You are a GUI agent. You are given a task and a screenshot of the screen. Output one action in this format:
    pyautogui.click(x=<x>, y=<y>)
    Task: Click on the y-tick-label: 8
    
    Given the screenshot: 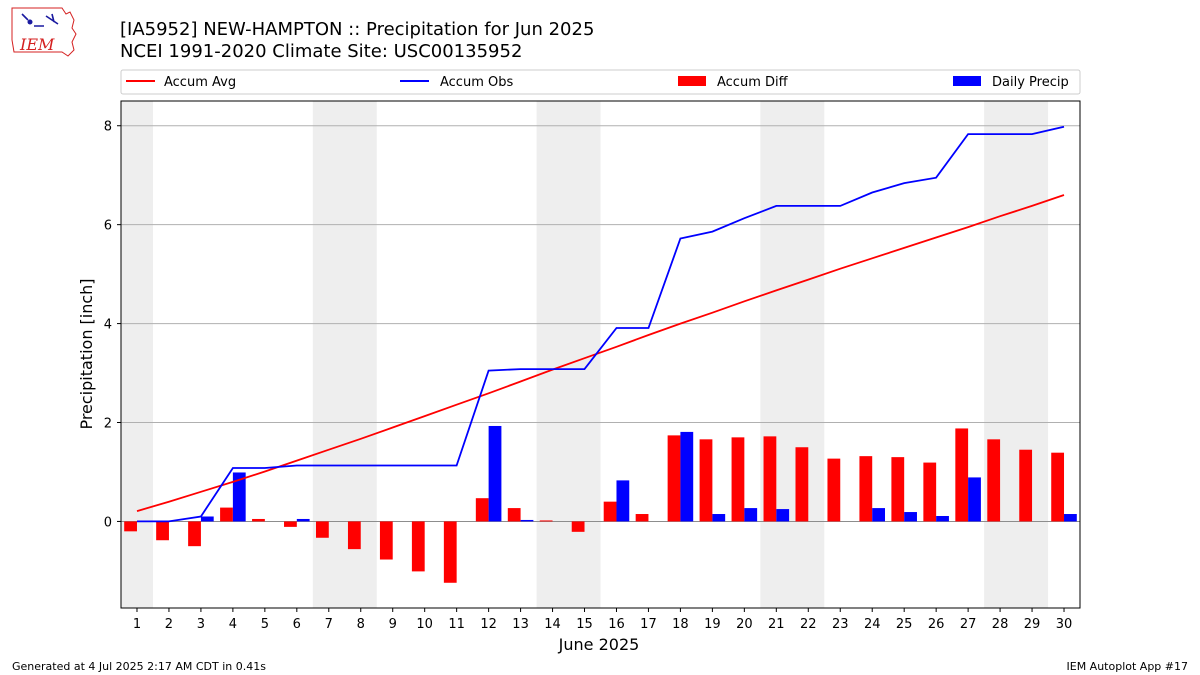 What is the action you would take?
    pyautogui.click(x=108, y=127)
    